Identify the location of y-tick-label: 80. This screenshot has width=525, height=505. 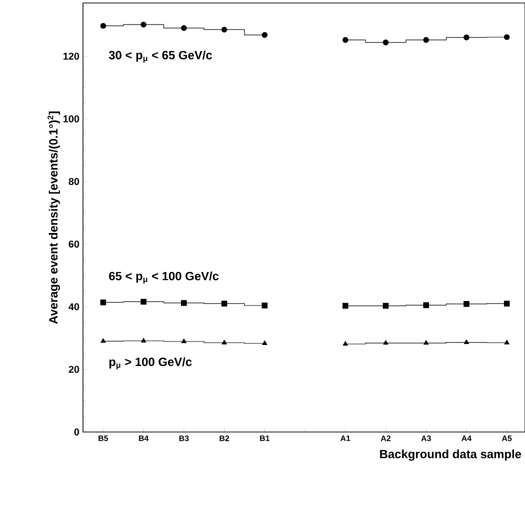
(74, 182).